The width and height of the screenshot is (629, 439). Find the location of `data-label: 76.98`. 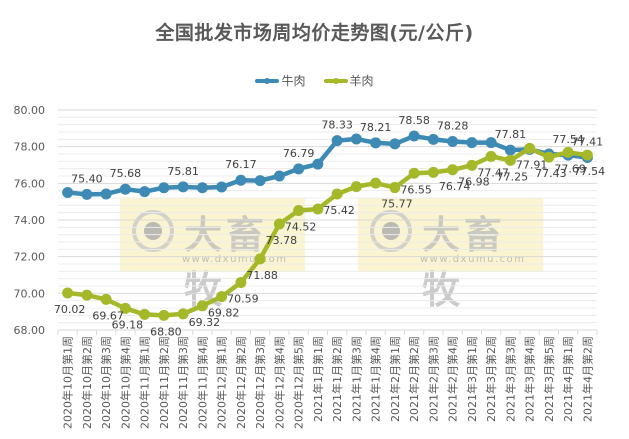

data-label: 76.98 is located at coordinates (474, 181).